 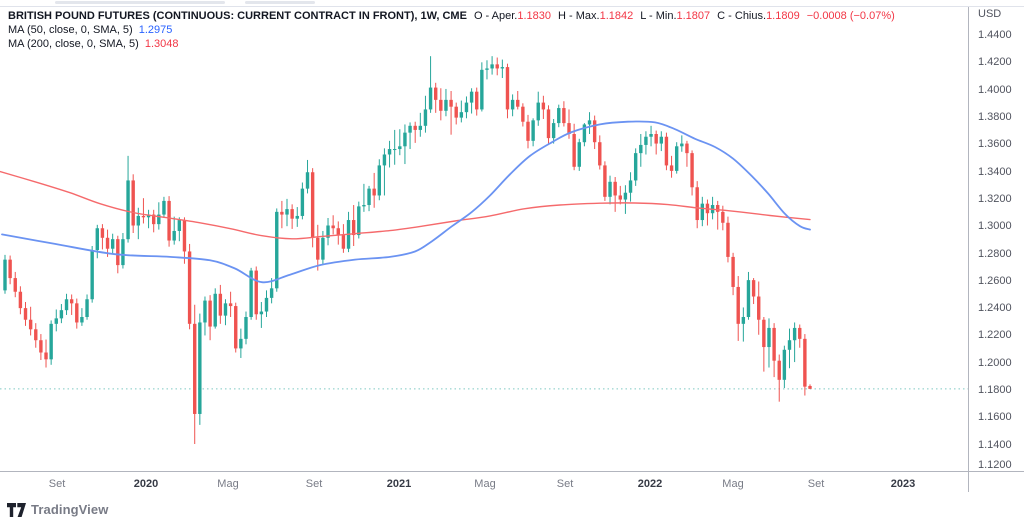 What do you see at coordinates (995, 253) in the screenshot?
I see `price-axis-label: 1.2800` at bounding box center [995, 253].